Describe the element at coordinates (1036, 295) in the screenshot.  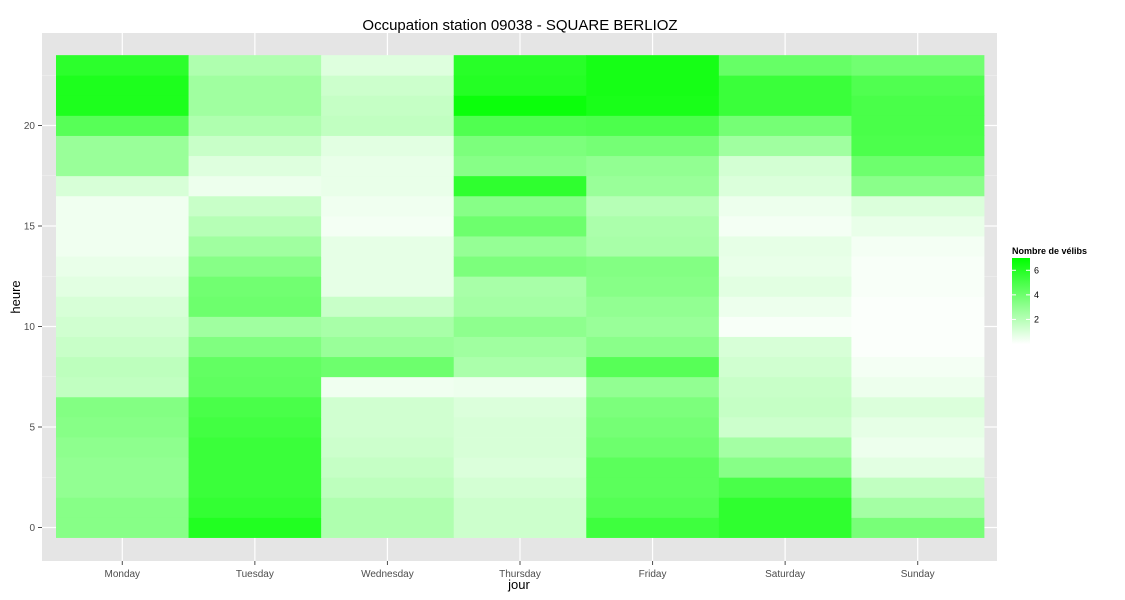
I see `legend-tick-label: 4` at that location.